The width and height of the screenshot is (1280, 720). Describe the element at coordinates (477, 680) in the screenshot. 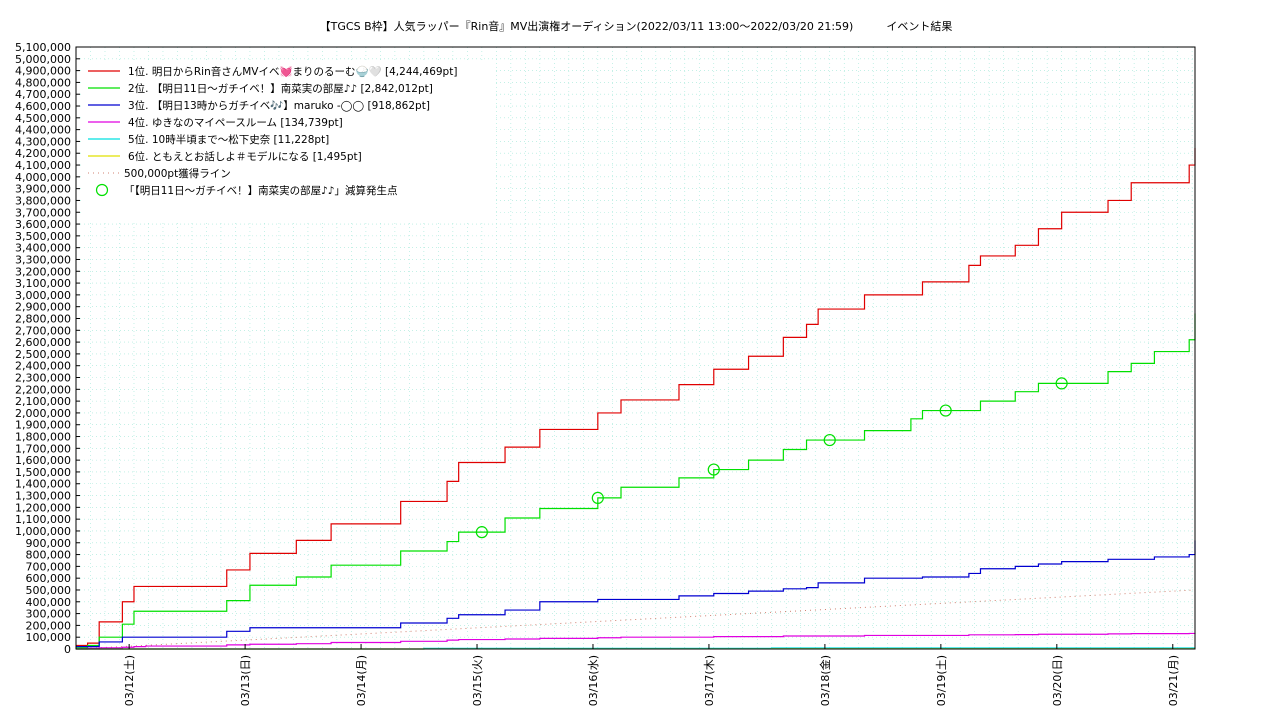

I see `x-tick-label: 03/15(火)` at that location.